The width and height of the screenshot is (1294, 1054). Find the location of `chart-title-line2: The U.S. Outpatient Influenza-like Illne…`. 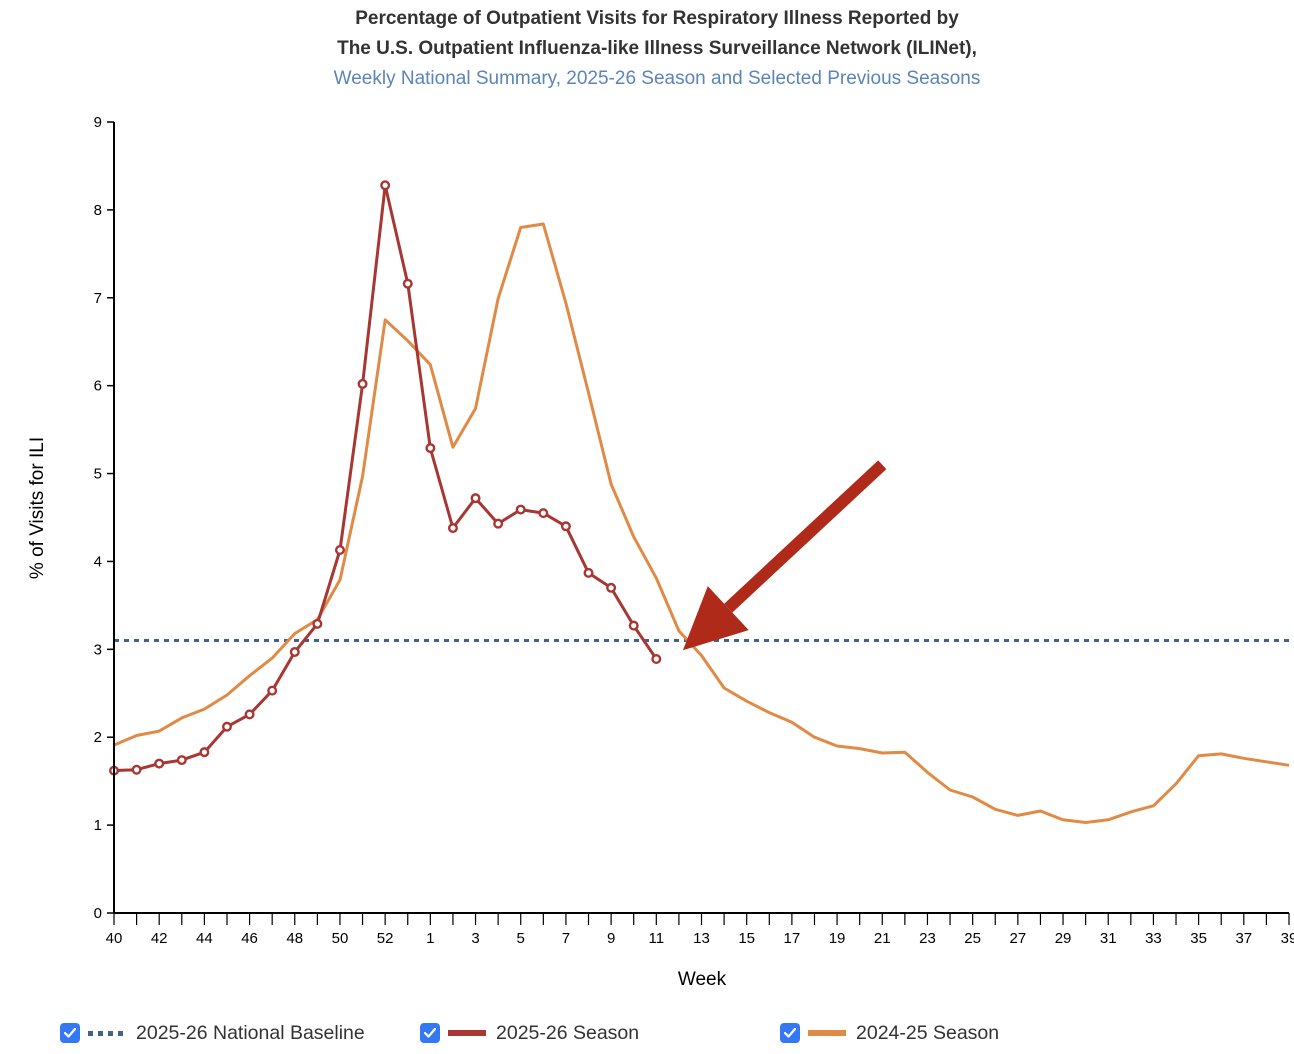

chart-title-line2: The U.S. Outpatient Influenza-like Illne… is located at coordinates (657, 48).